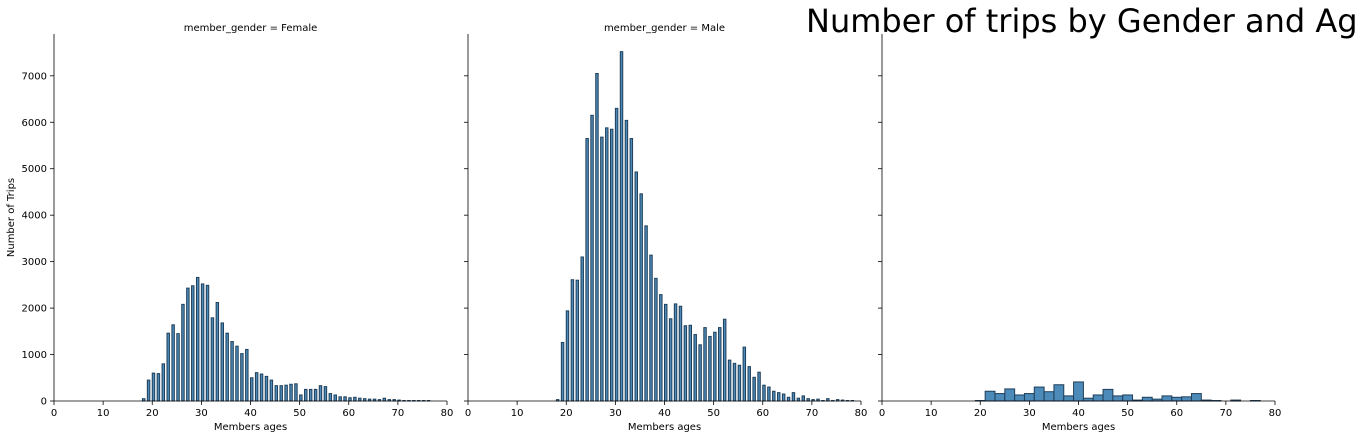 The width and height of the screenshot is (1358, 438). I want to click on panel-3-x-tick-label: 50, so click(1127, 413).